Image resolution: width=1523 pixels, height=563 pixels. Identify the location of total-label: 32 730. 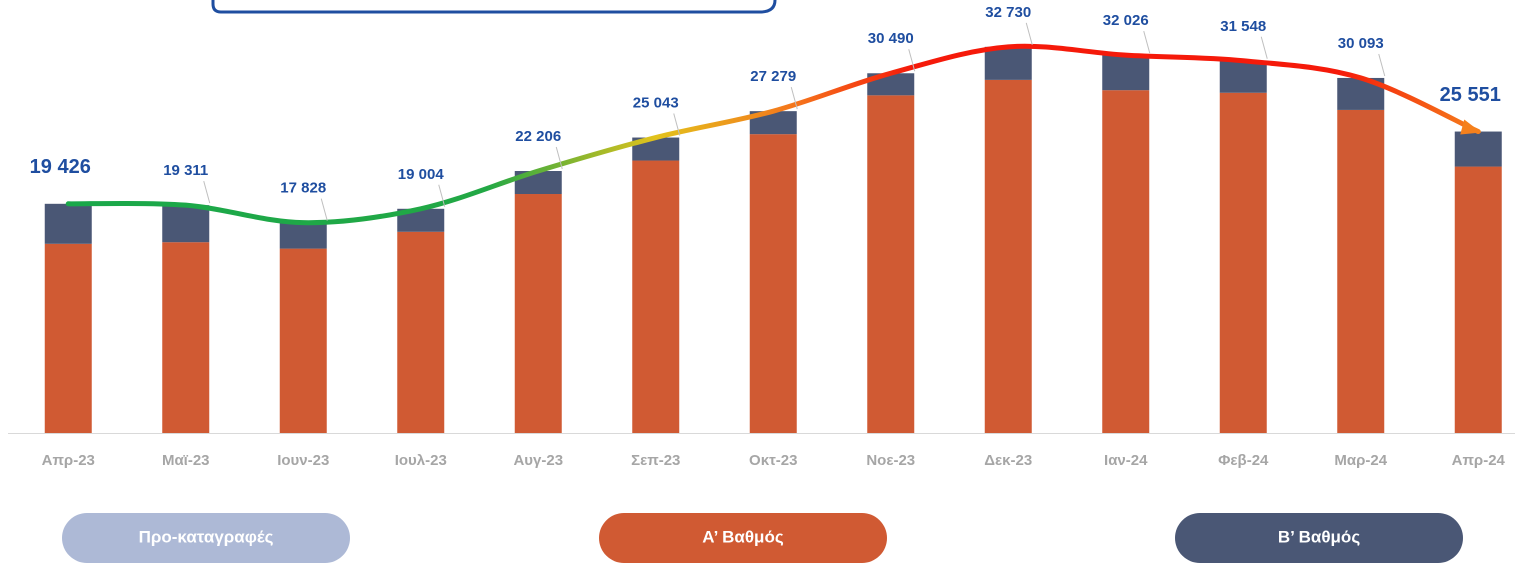
(1008, 12).